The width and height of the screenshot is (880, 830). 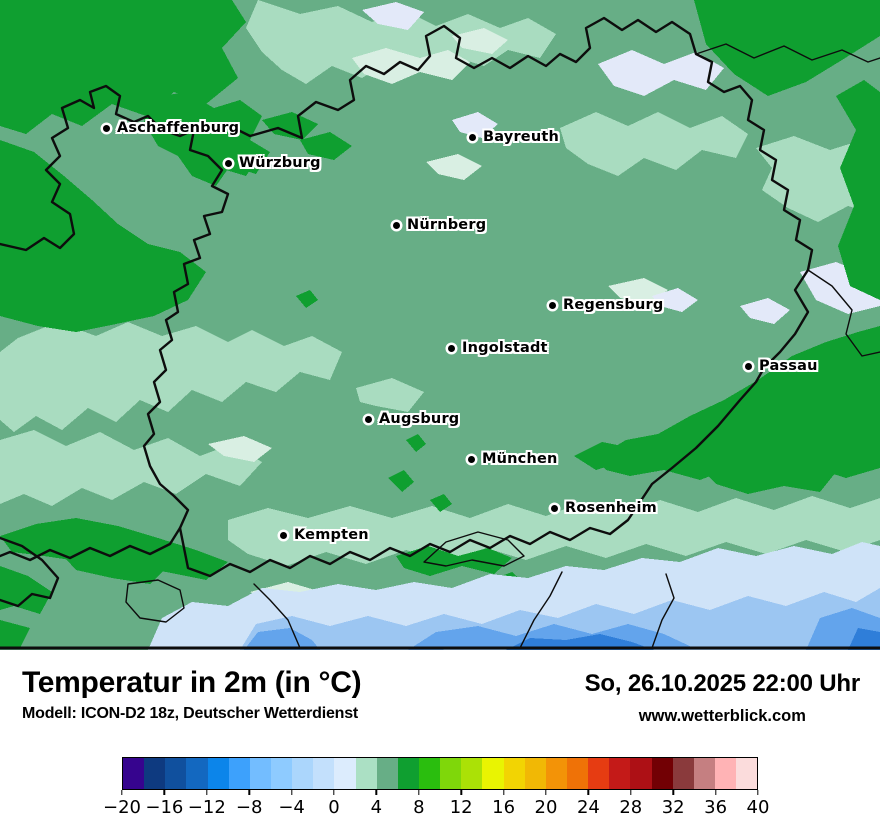 I want to click on colorbar-tick-label: −8, so click(x=249, y=807).